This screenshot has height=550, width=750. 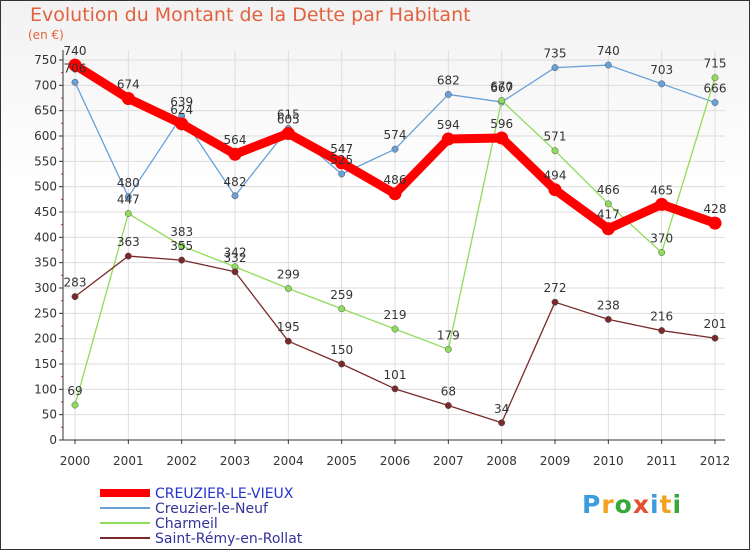 I want to click on data-label: 447, so click(x=128, y=200).